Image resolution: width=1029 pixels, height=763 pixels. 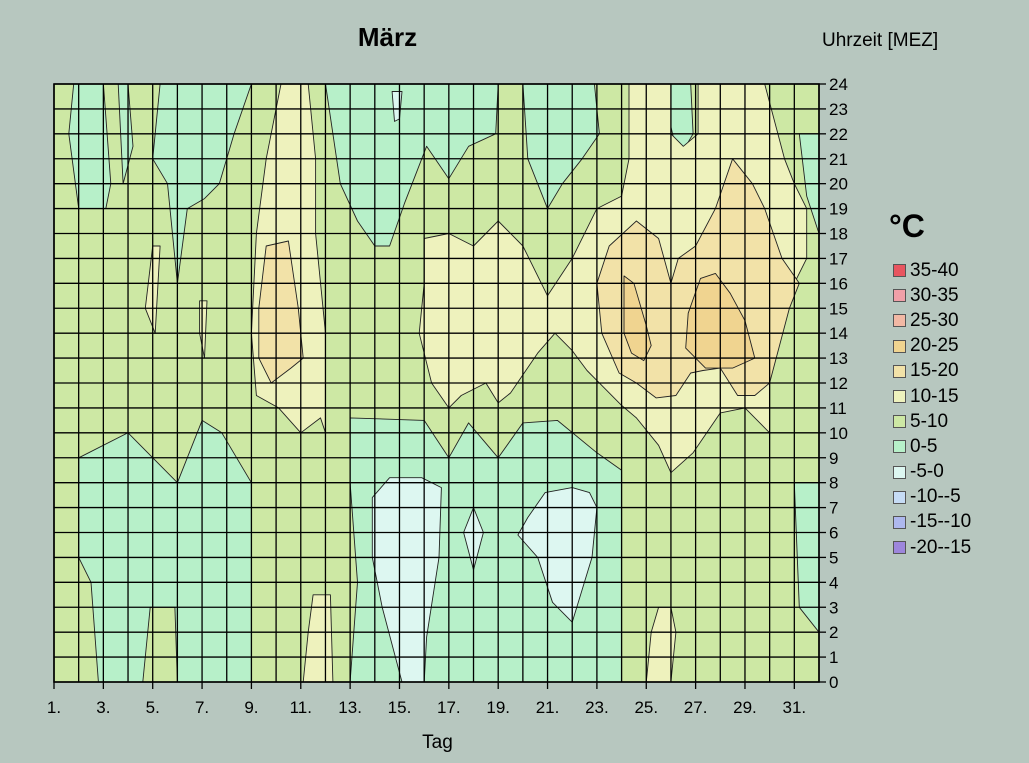 What do you see at coordinates (350, 707) in the screenshot?
I see `x-tick-label: 13.` at bounding box center [350, 707].